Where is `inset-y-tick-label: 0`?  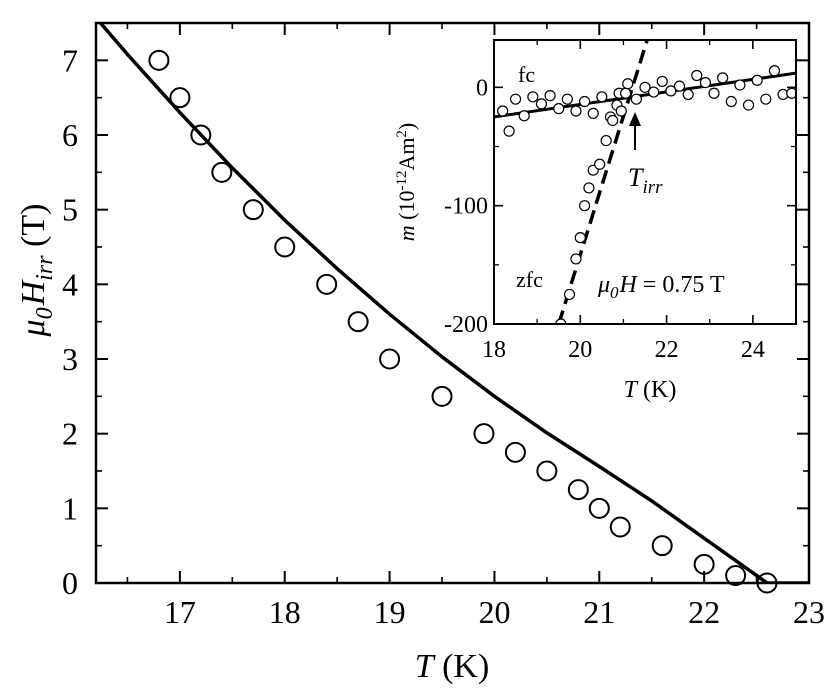
inset-y-tick-label: 0 is located at coordinates (482, 88).